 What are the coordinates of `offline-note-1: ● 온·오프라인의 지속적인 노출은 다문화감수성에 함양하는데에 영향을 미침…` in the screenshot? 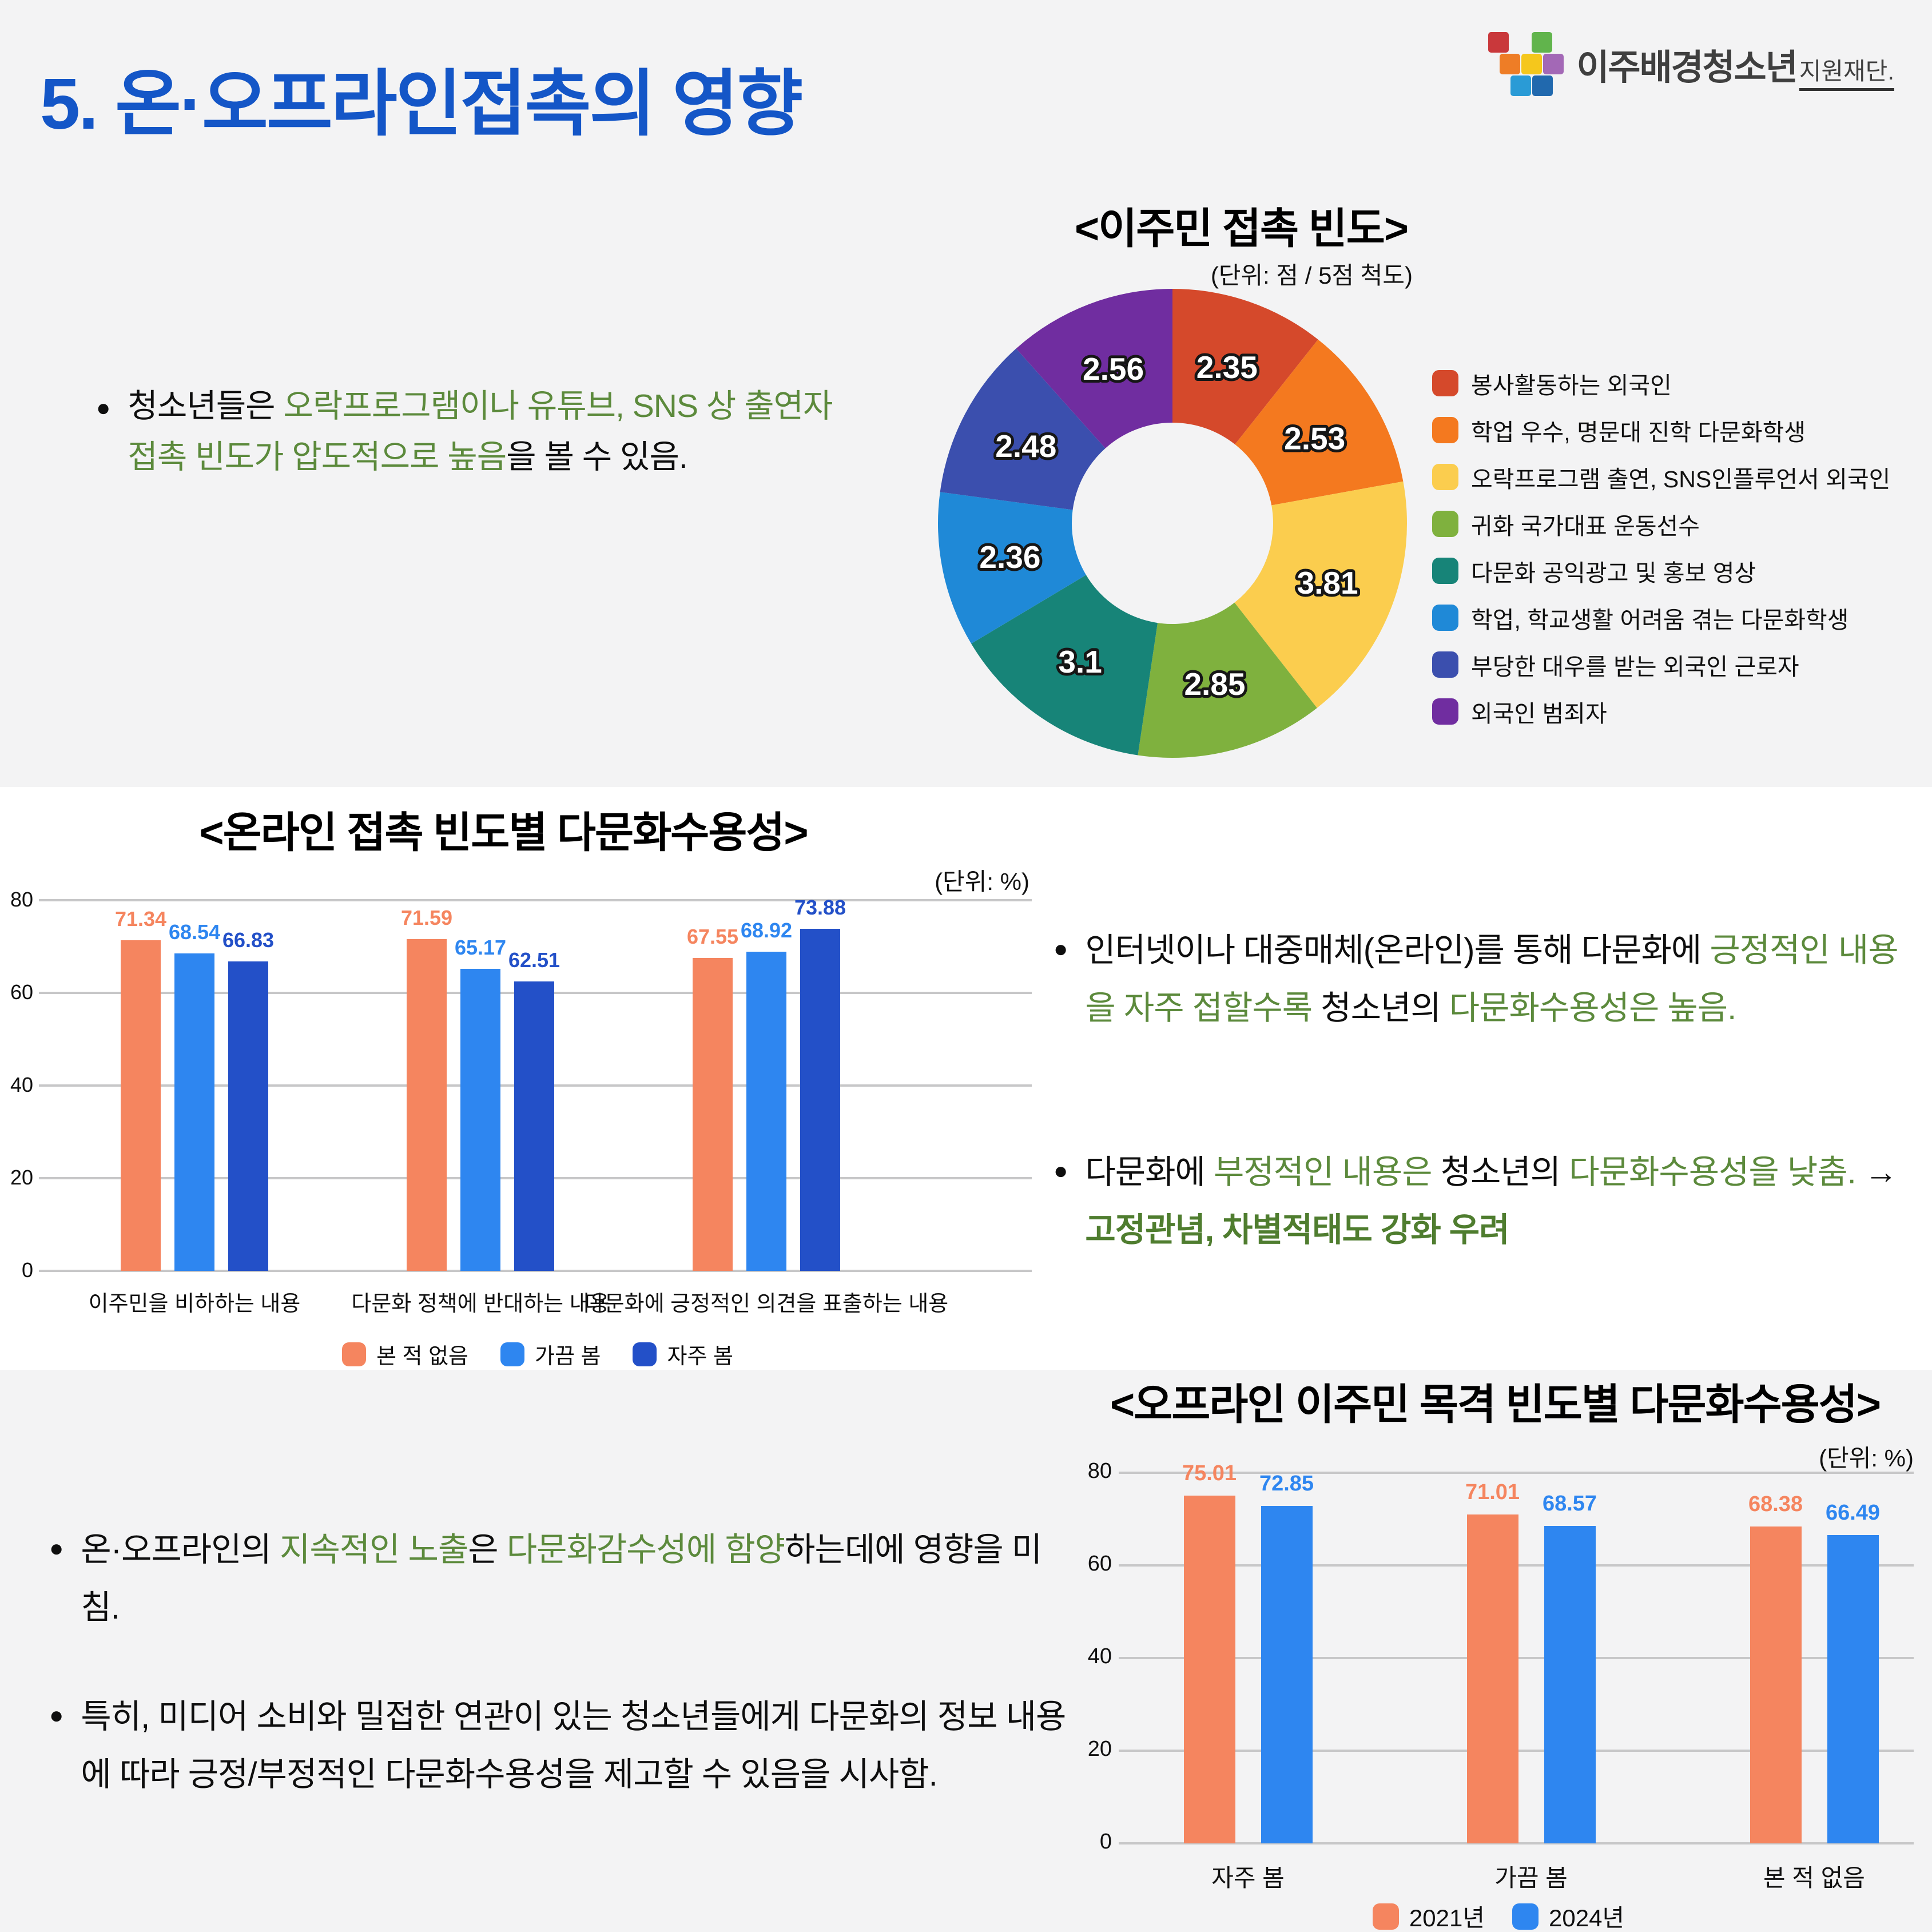 It's located at (552, 1579).